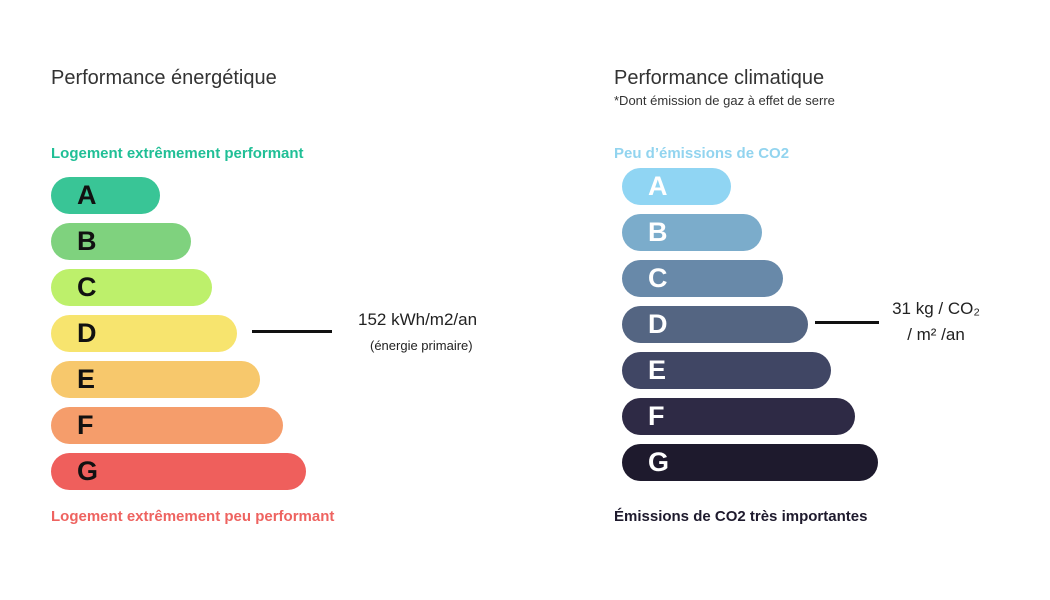 This screenshot has width=1050, height=600. Describe the element at coordinates (724, 100) in the screenshot. I see `climate-subtitle: *Dont émission de gaz à effet de serre` at that location.